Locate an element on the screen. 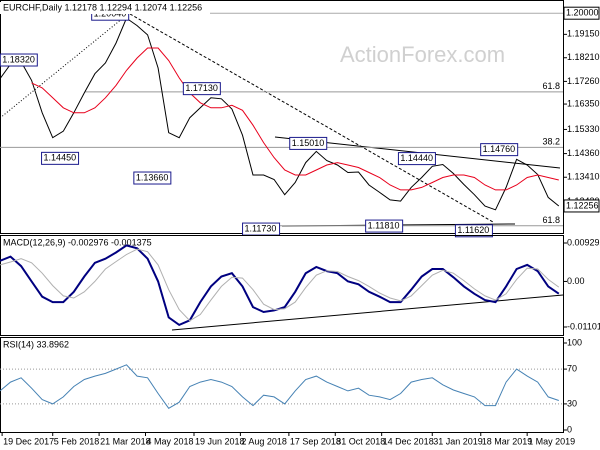 This screenshot has width=600, height=450. y-tick-label: 1.19150 is located at coordinates (583, 34).